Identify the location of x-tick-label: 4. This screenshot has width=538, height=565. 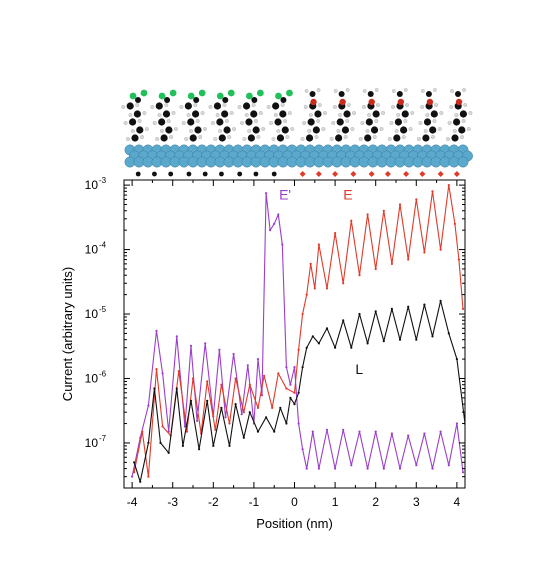
(457, 502).